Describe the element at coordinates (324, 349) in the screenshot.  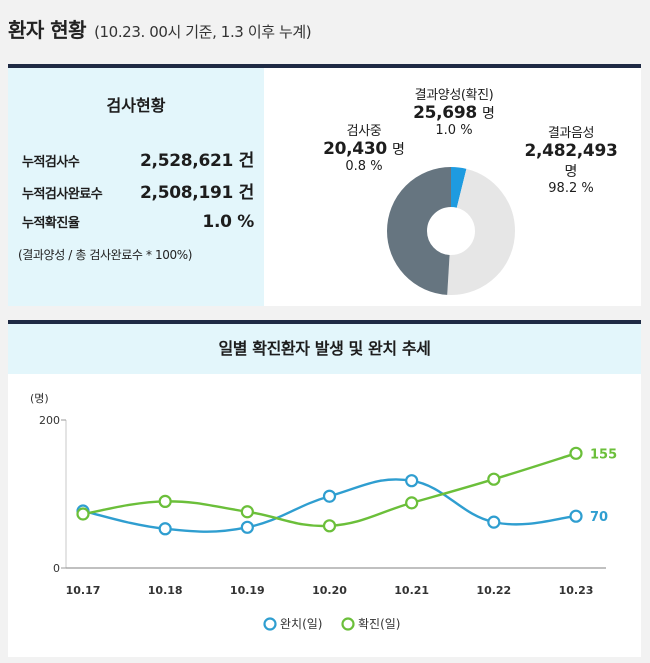
I see `chart-title: 일별 확진환자 발생 및 완치 추세` at that location.